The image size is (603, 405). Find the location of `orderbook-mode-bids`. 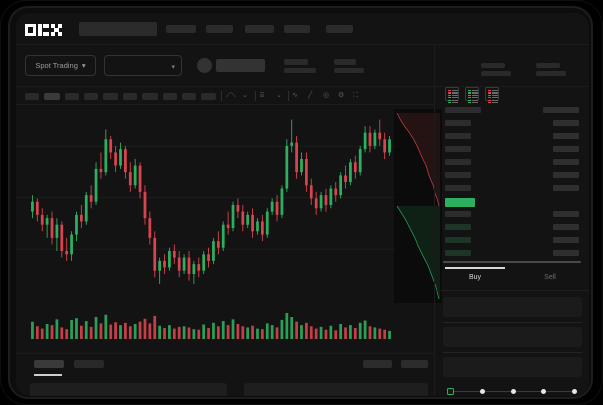

orderbook-mode-bids is located at coordinates (472, 95).